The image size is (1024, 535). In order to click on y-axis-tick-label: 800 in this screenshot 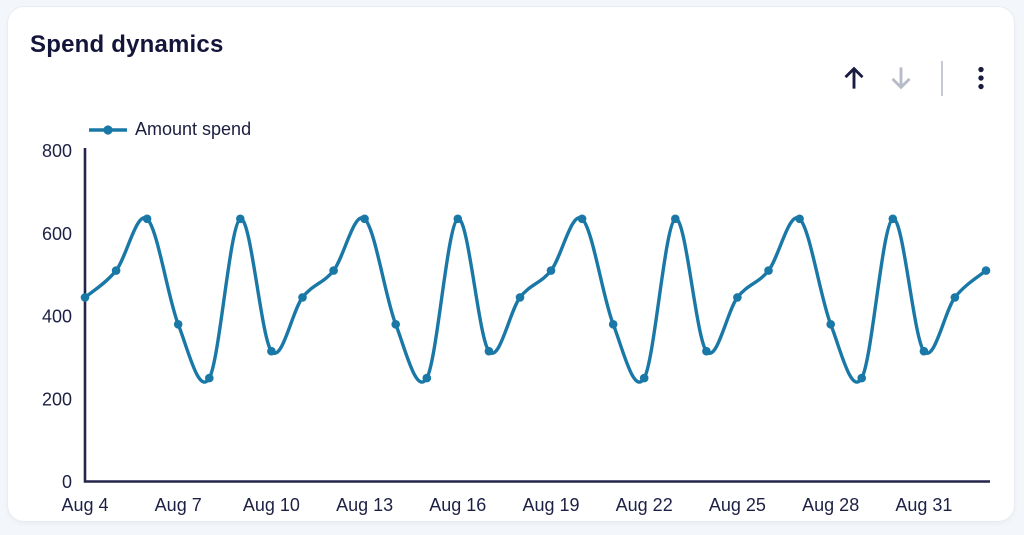, I will do `click(57, 151)`.